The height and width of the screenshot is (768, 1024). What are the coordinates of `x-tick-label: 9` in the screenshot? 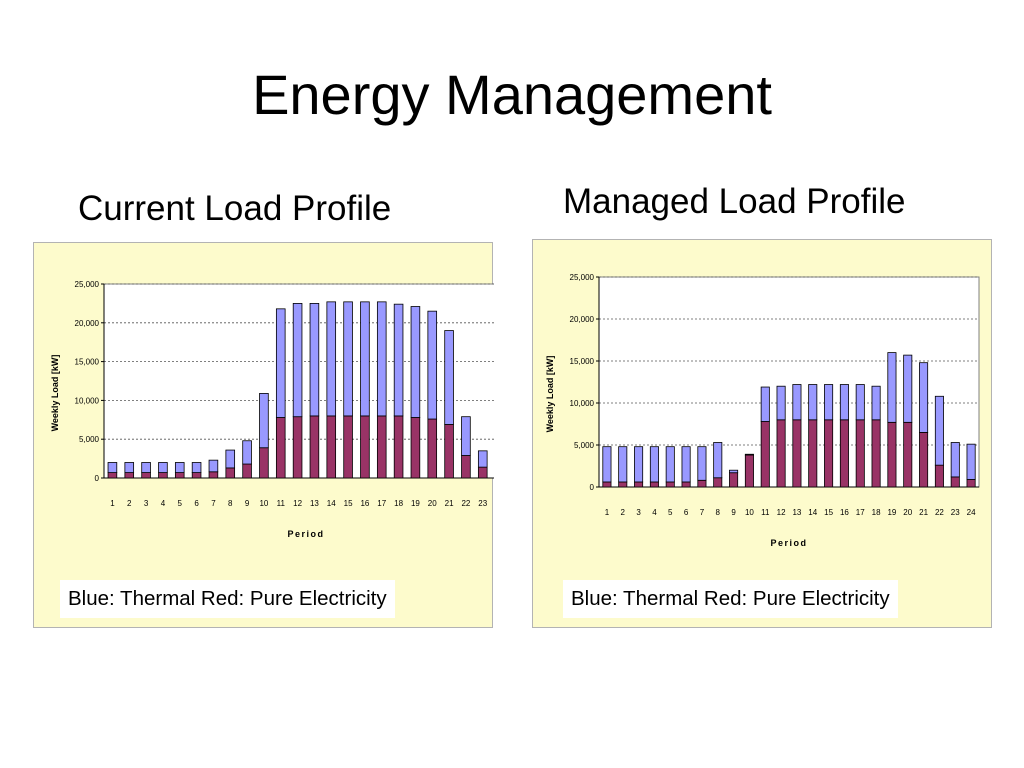 It's located at (247, 503).